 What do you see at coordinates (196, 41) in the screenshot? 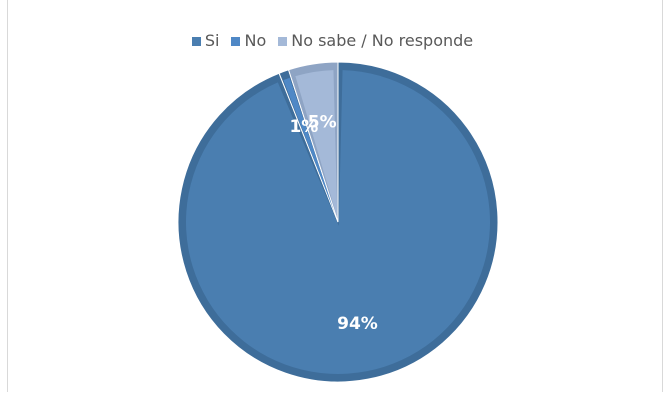
I see `legend-swatch-si` at bounding box center [196, 41].